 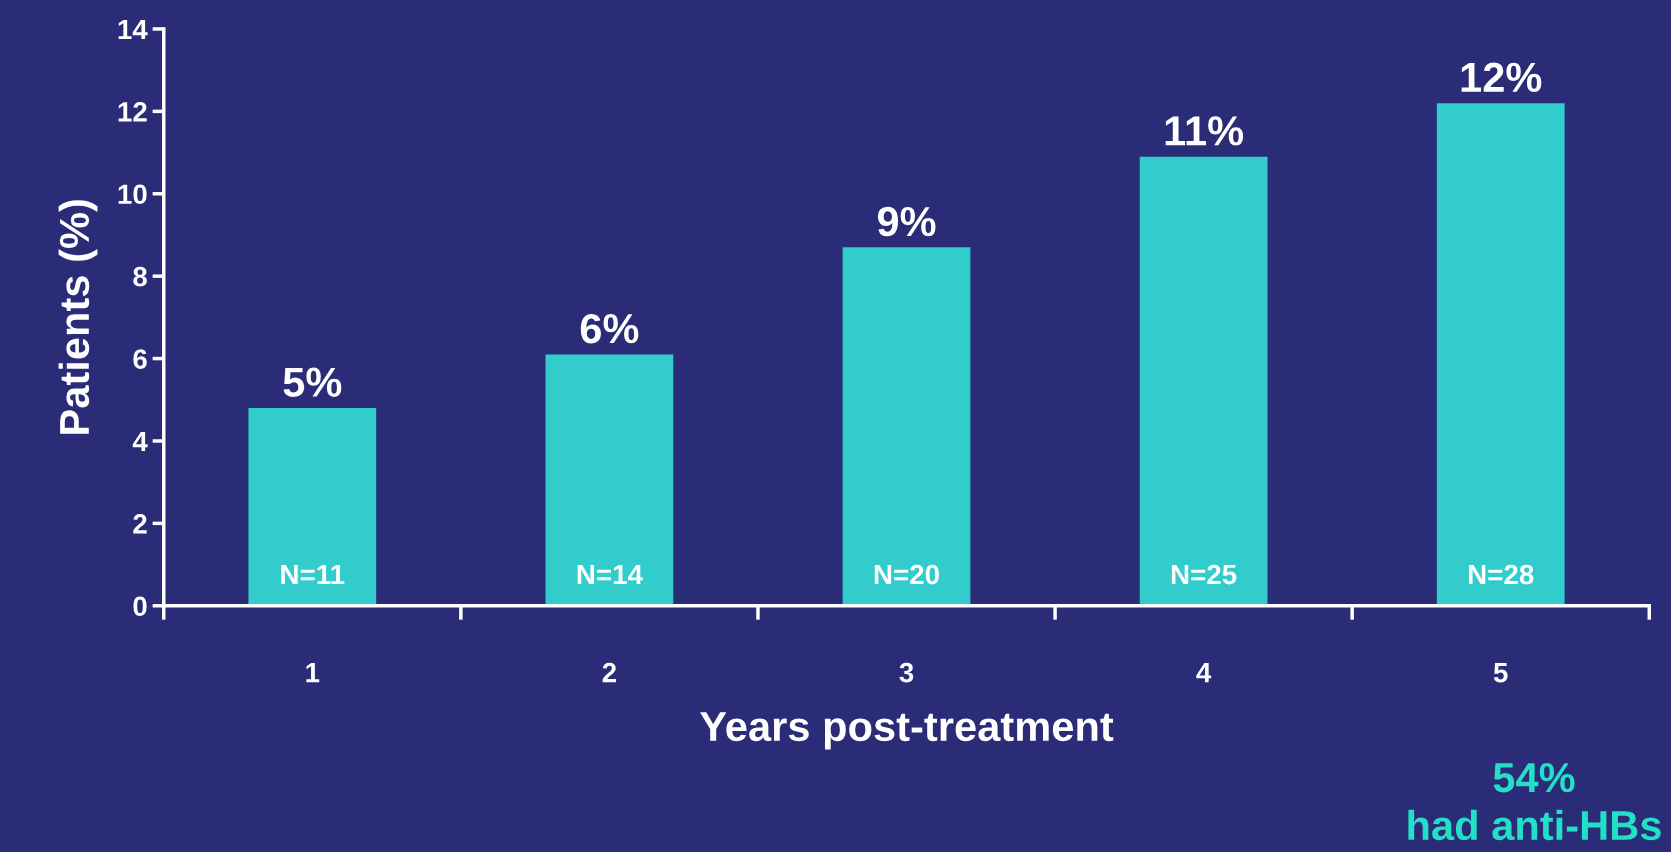 I want to click on data-label: 12%, so click(x=1501, y=77).